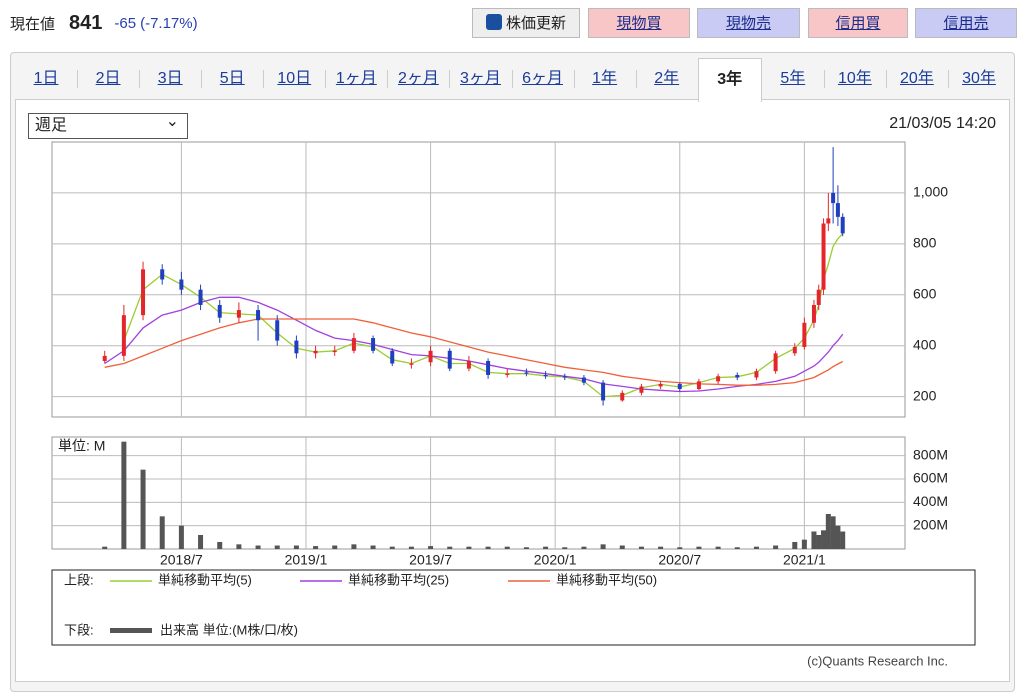  Describe the element at coordinates (79, 579) in the screenshot. I see `legend-label: 上段:` at that location.